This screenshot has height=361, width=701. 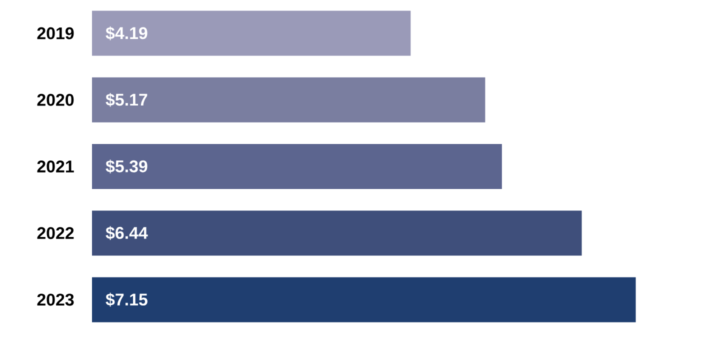 I want to click on data-label: $7.15, so click(x=127, y=299).